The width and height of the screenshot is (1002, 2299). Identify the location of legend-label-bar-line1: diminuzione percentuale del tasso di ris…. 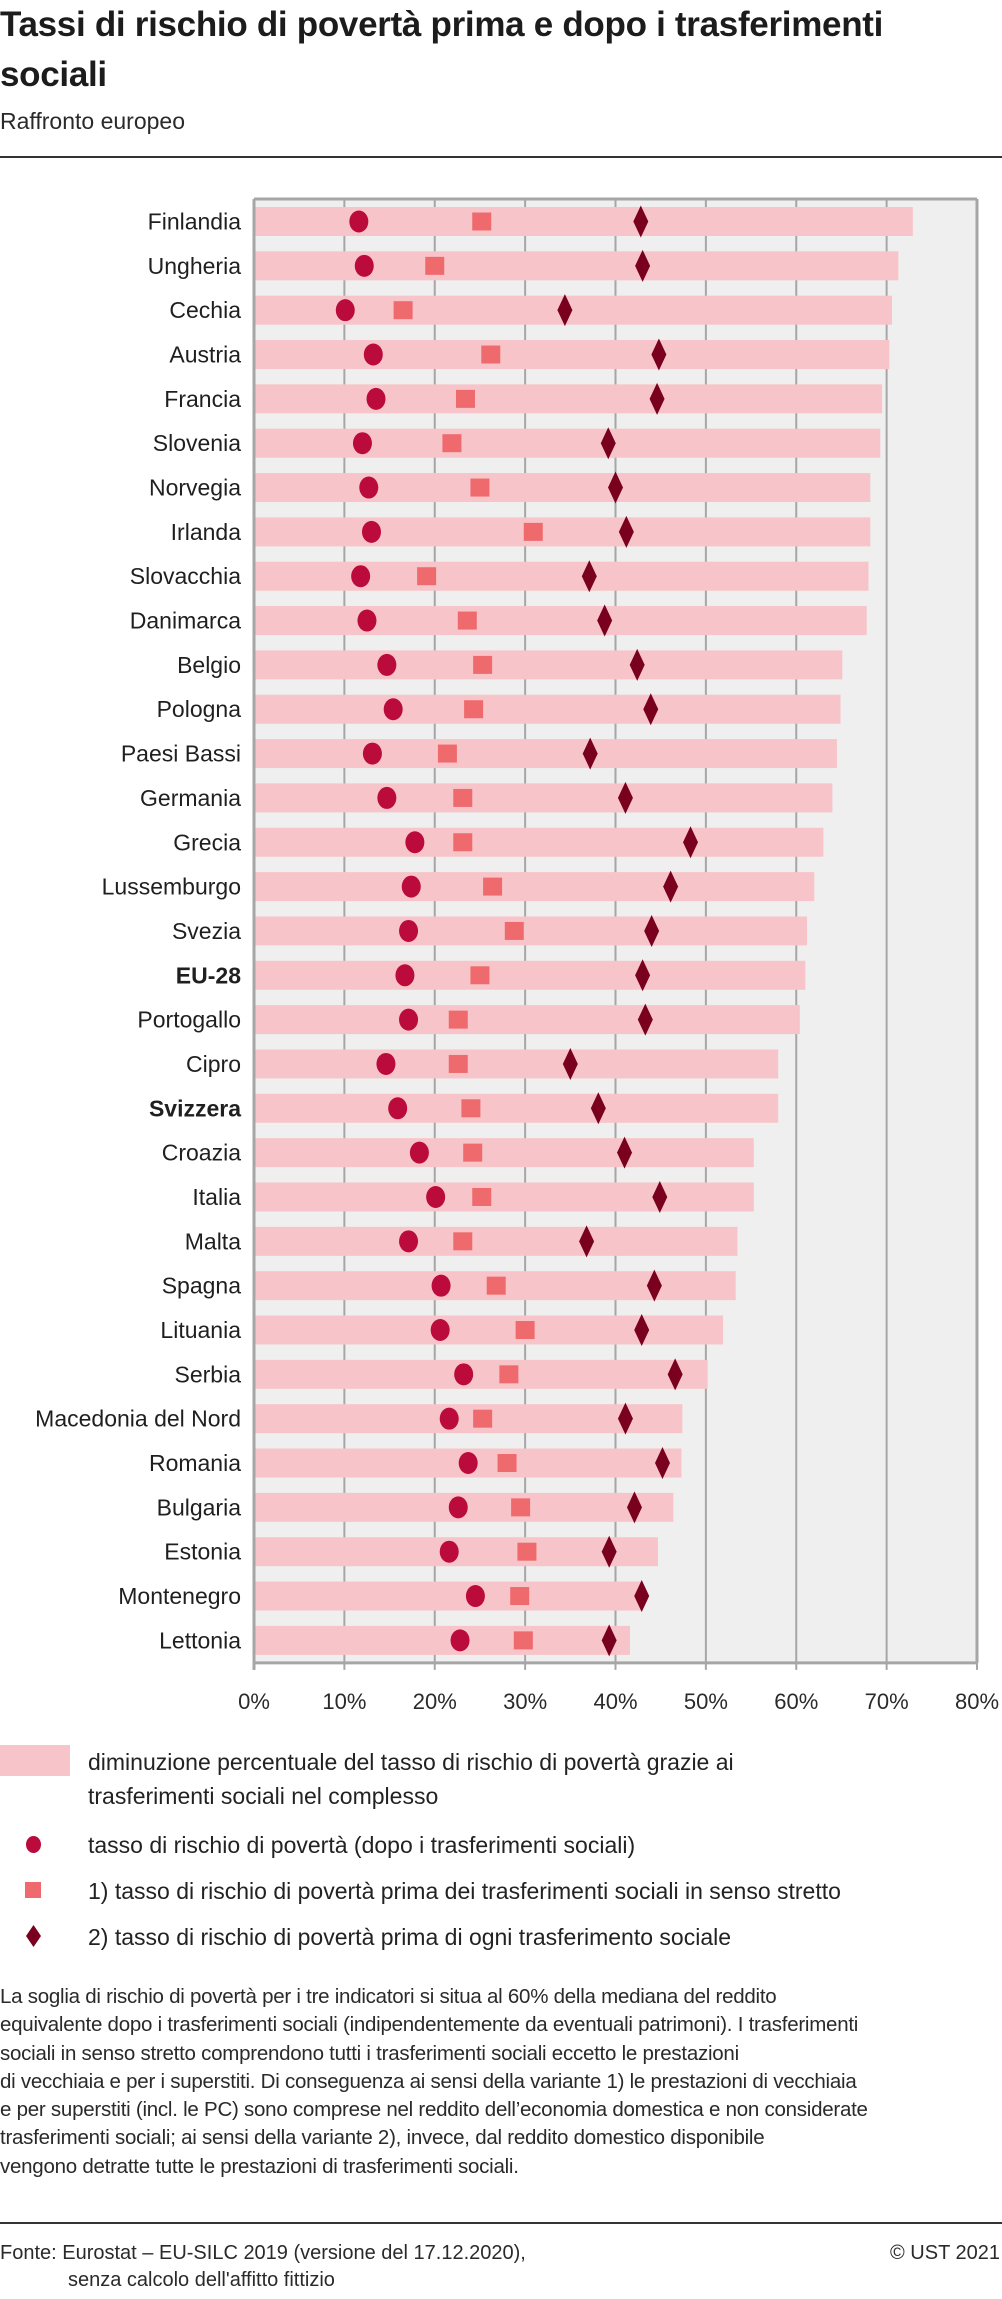
(411, 1762).